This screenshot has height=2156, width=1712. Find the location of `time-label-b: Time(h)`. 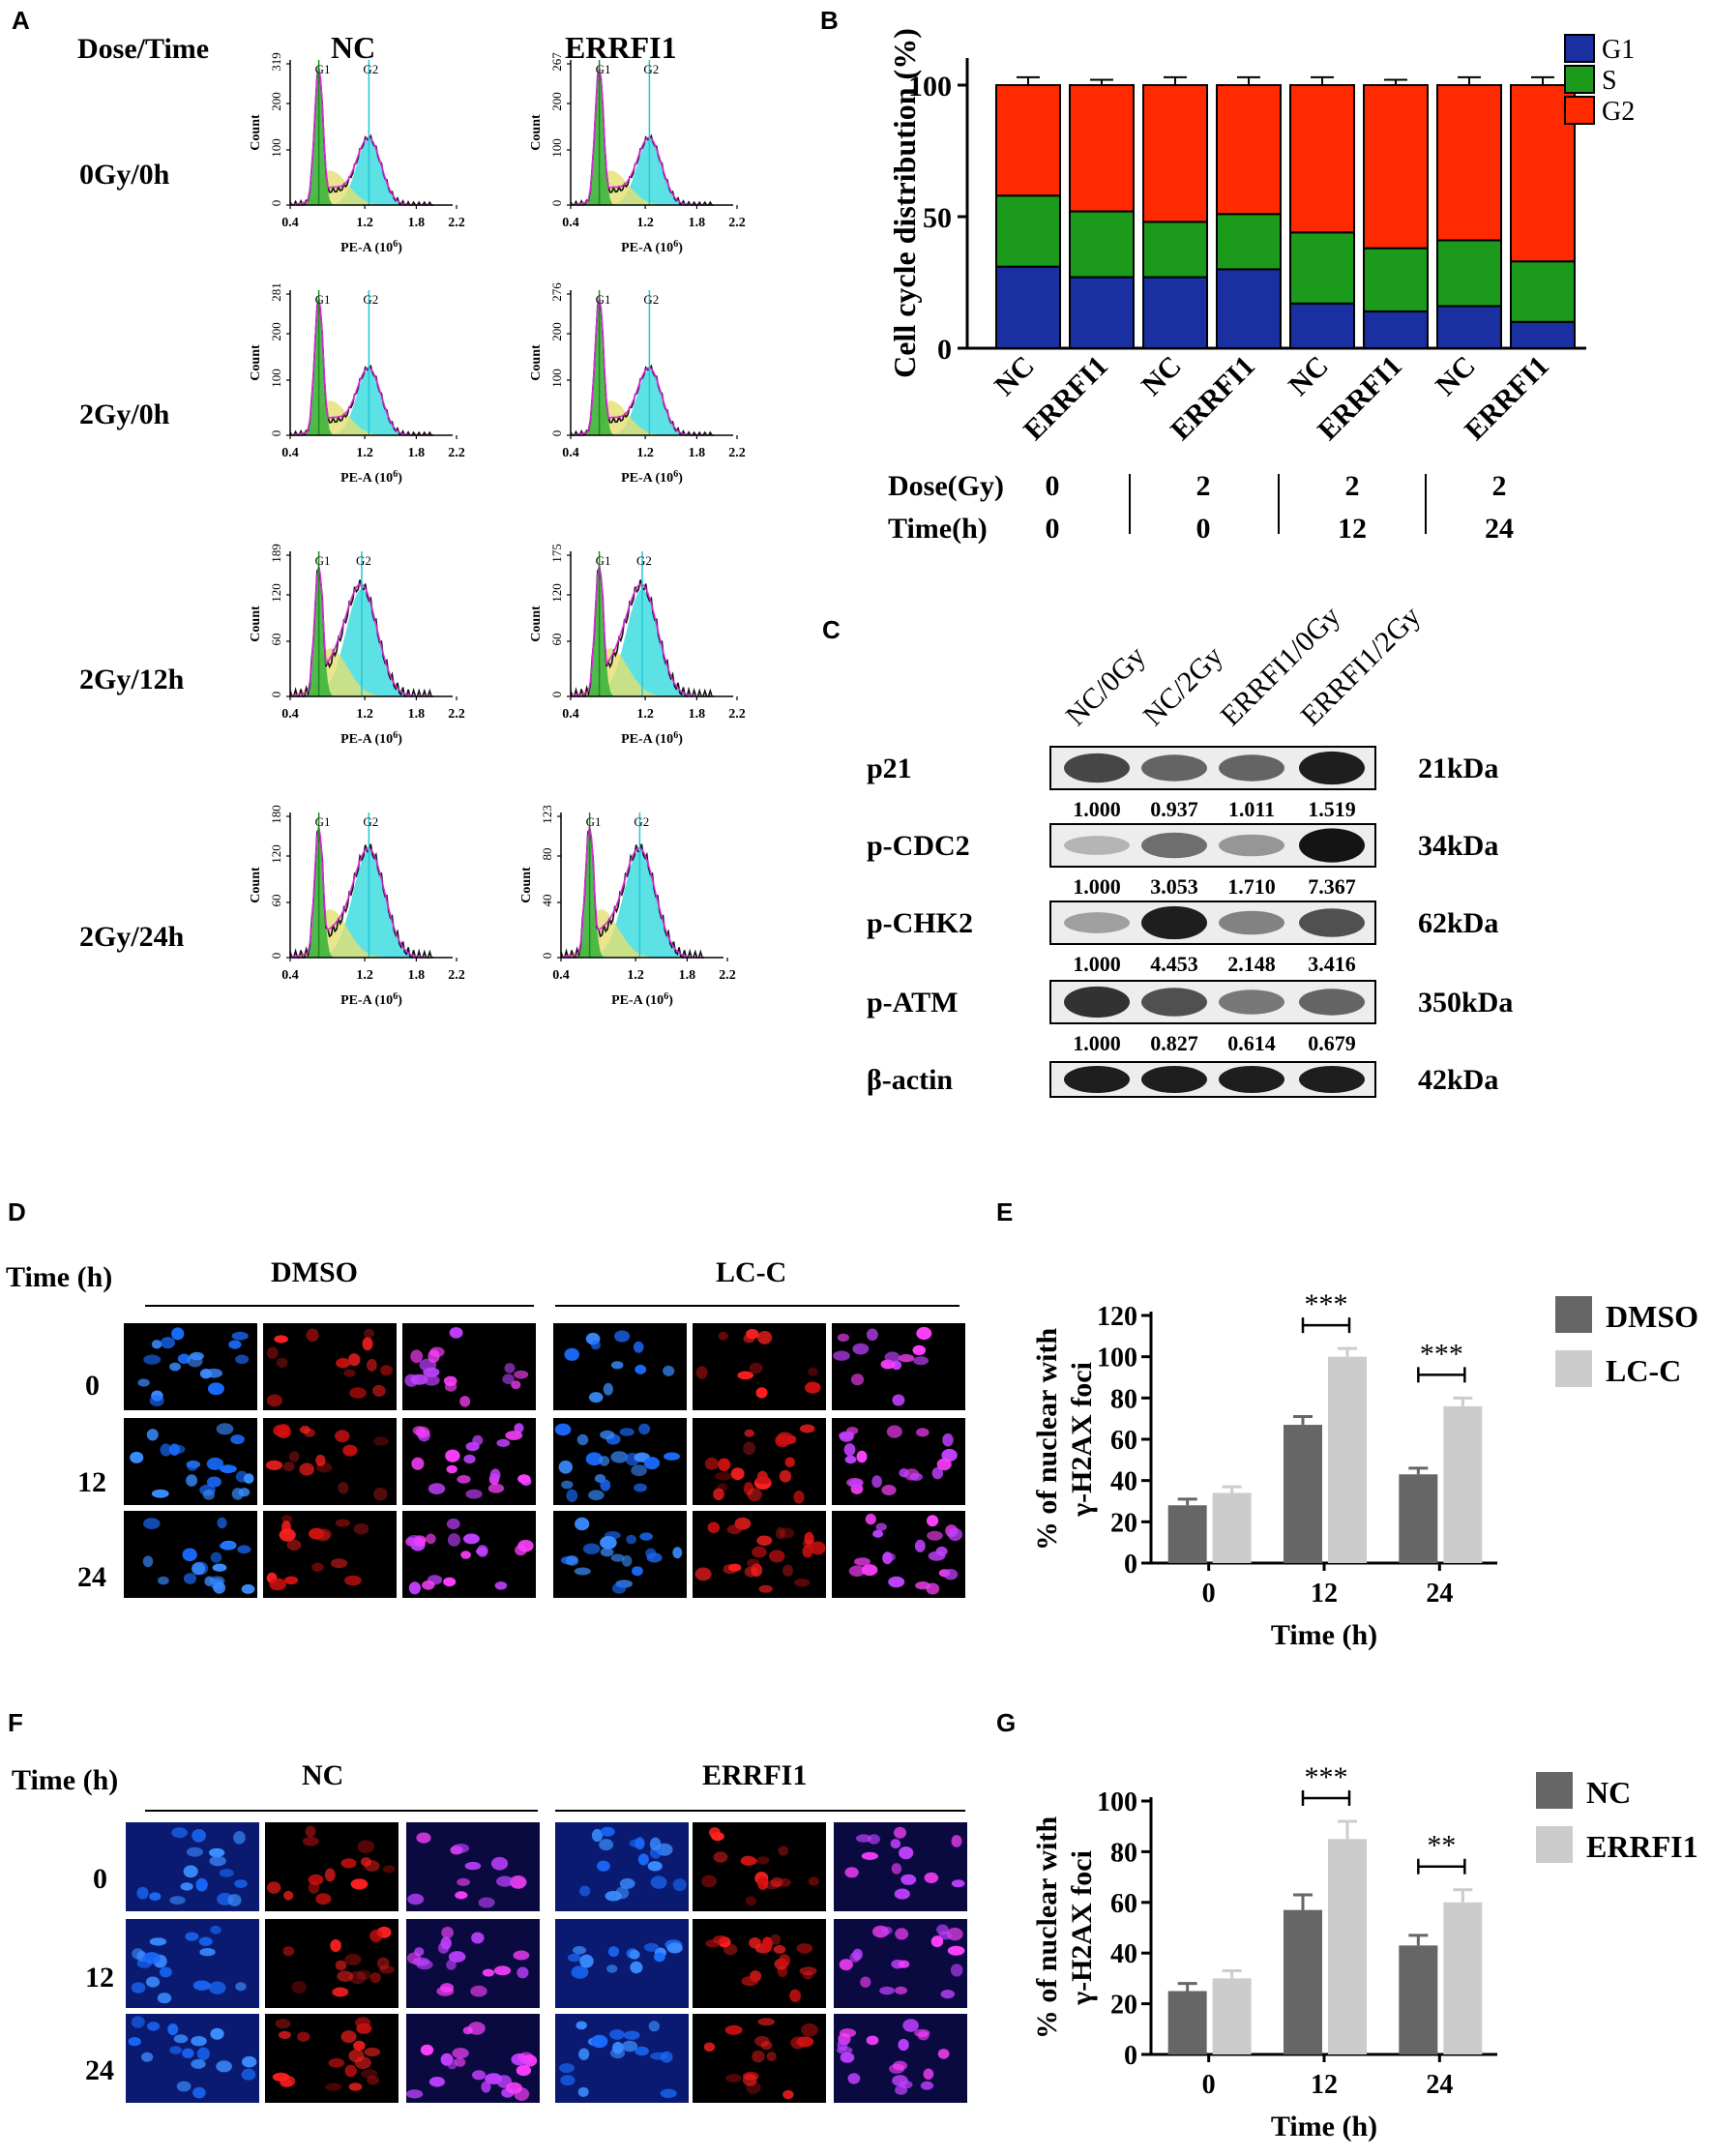

time-label-b: Time(h) is located at coordinates (938, 529).